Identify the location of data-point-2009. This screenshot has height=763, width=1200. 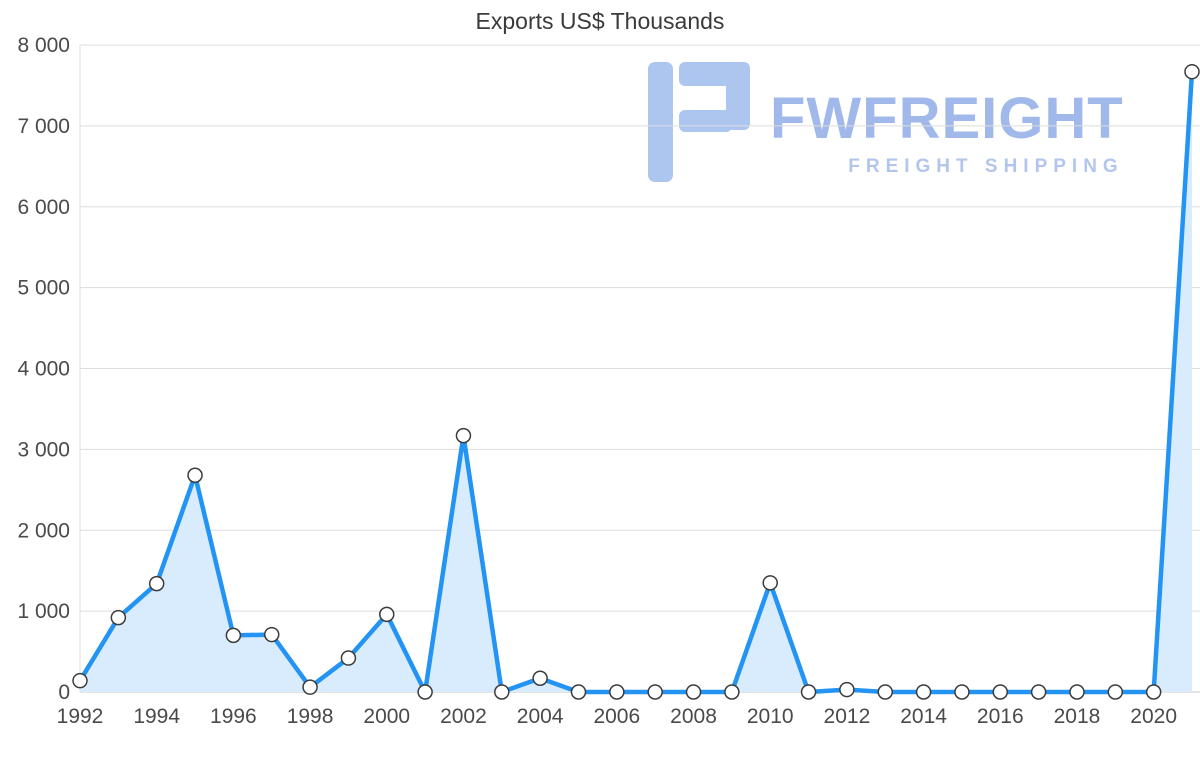
(732, 692).